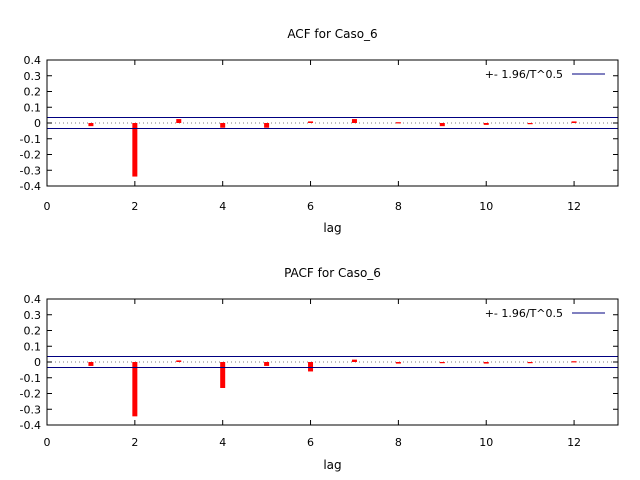 The height and width of the screenshot is (480, 640). What do you see at coordinates (30, 155) in the screenshot?
I see `acf-ytick-label: -0.2` at bounding box center [30, 155].